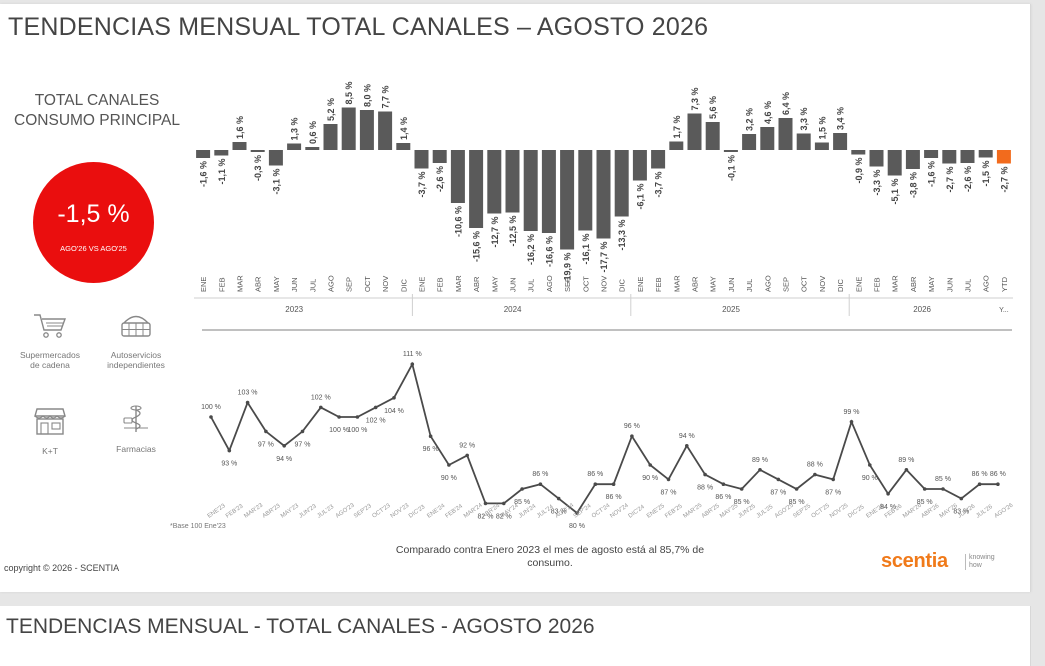 This screenshot has height=666, width=1045. I want to click on point-value-label: 87 %, so click(669, 492).